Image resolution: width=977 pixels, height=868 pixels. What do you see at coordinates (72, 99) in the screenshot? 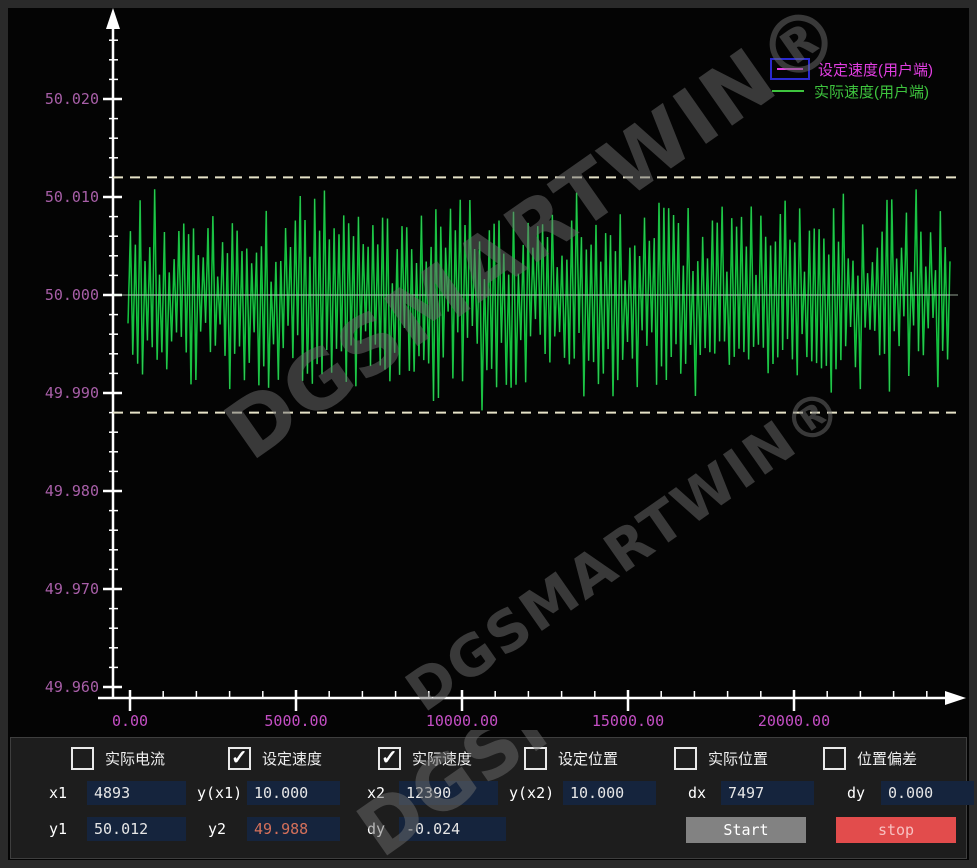
I see `y-tick-label: 50.020` at bounding box center [72, 99].